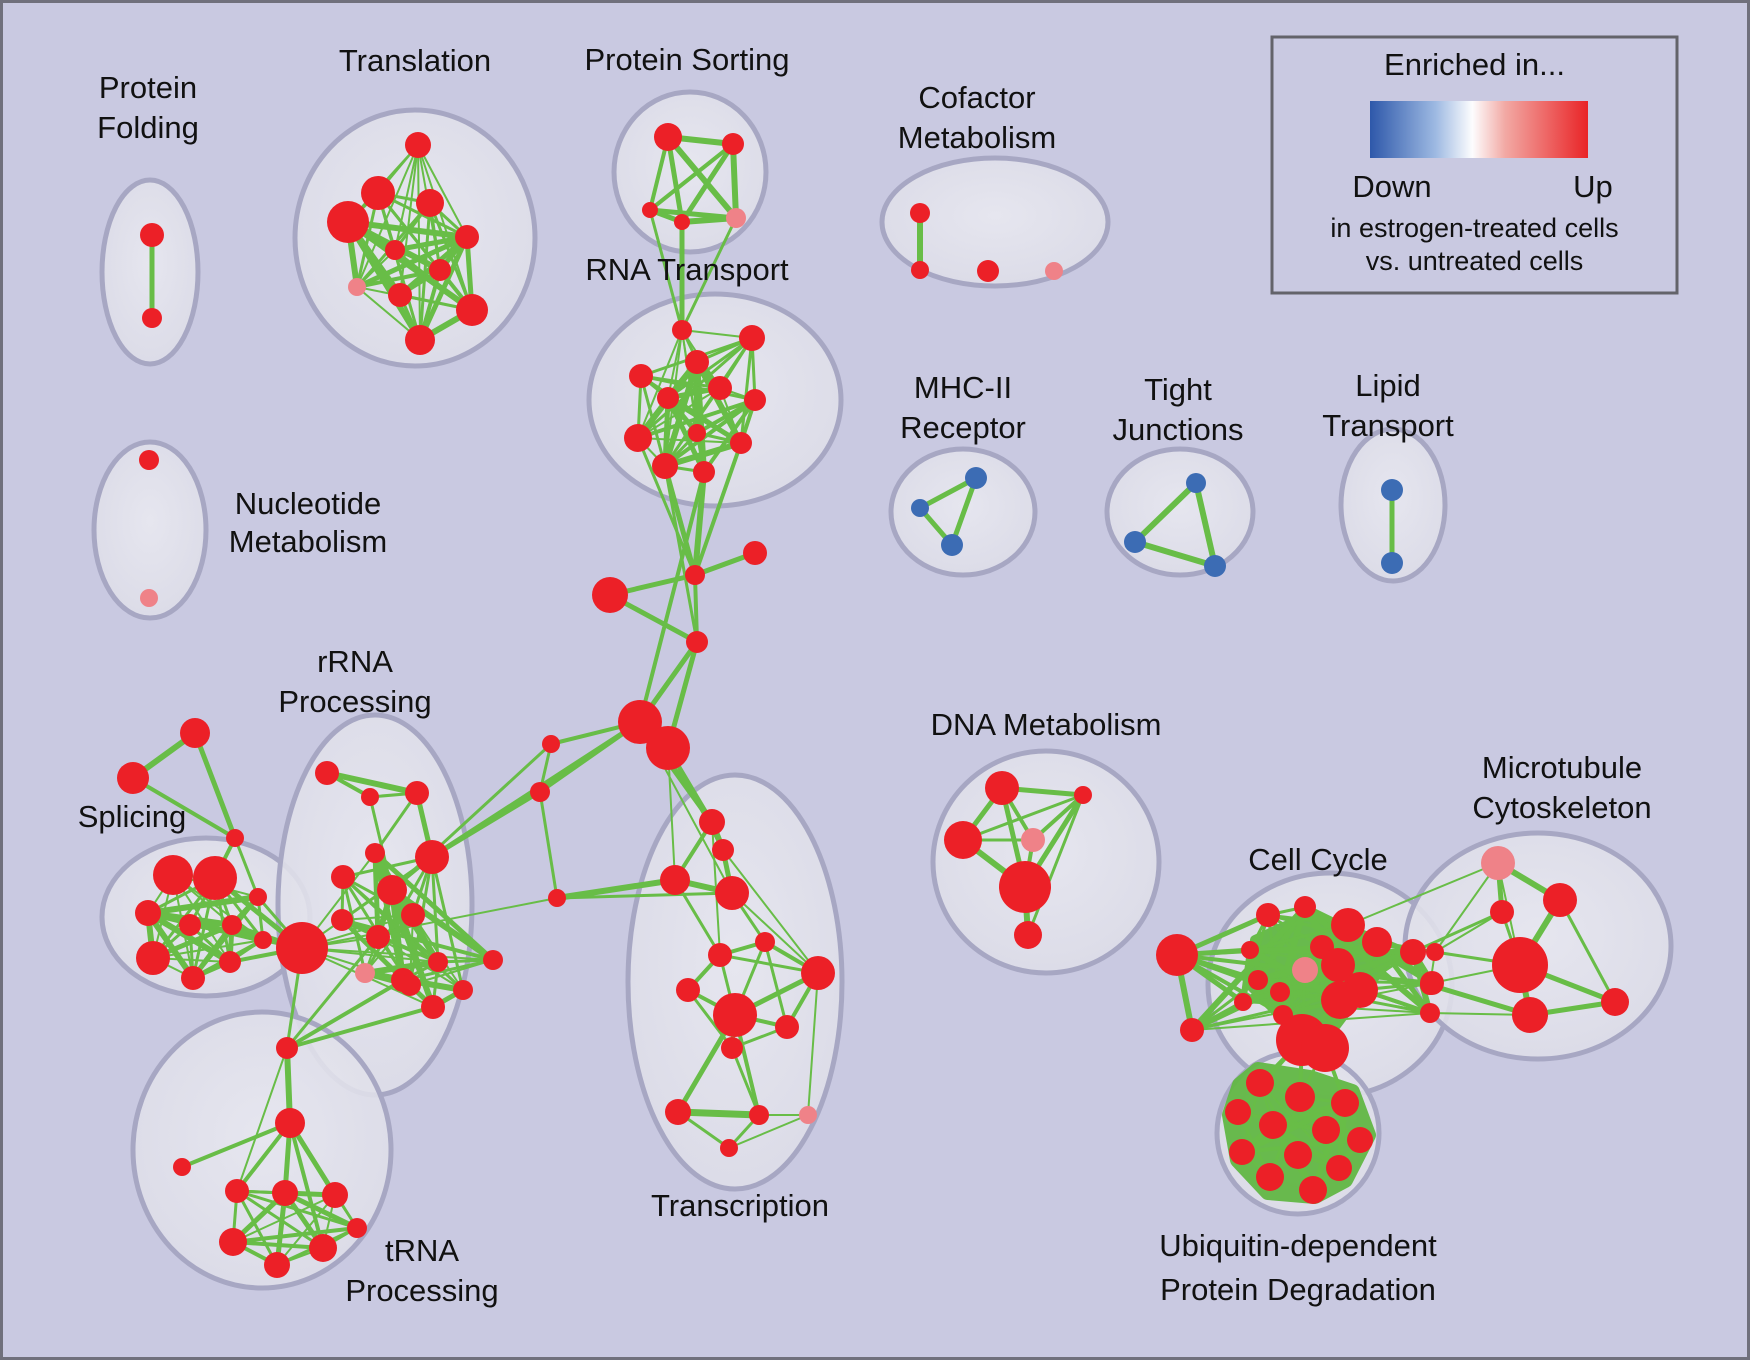 This screenshot has height=1360, width=1750. I want to click on cluster-label-lipid-line1: Lipid, so click(1388, 385).